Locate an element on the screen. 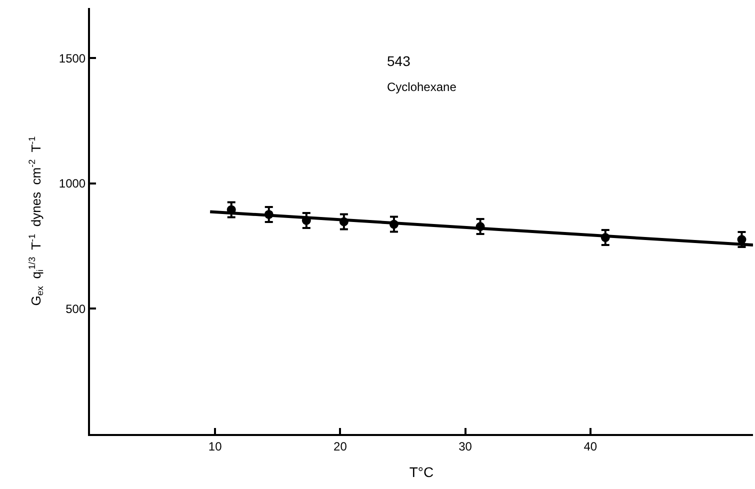 Image resolution: width=755 pixels, height=489 pixels. x-tick-label: 20 is located at coordinates (341, 446).